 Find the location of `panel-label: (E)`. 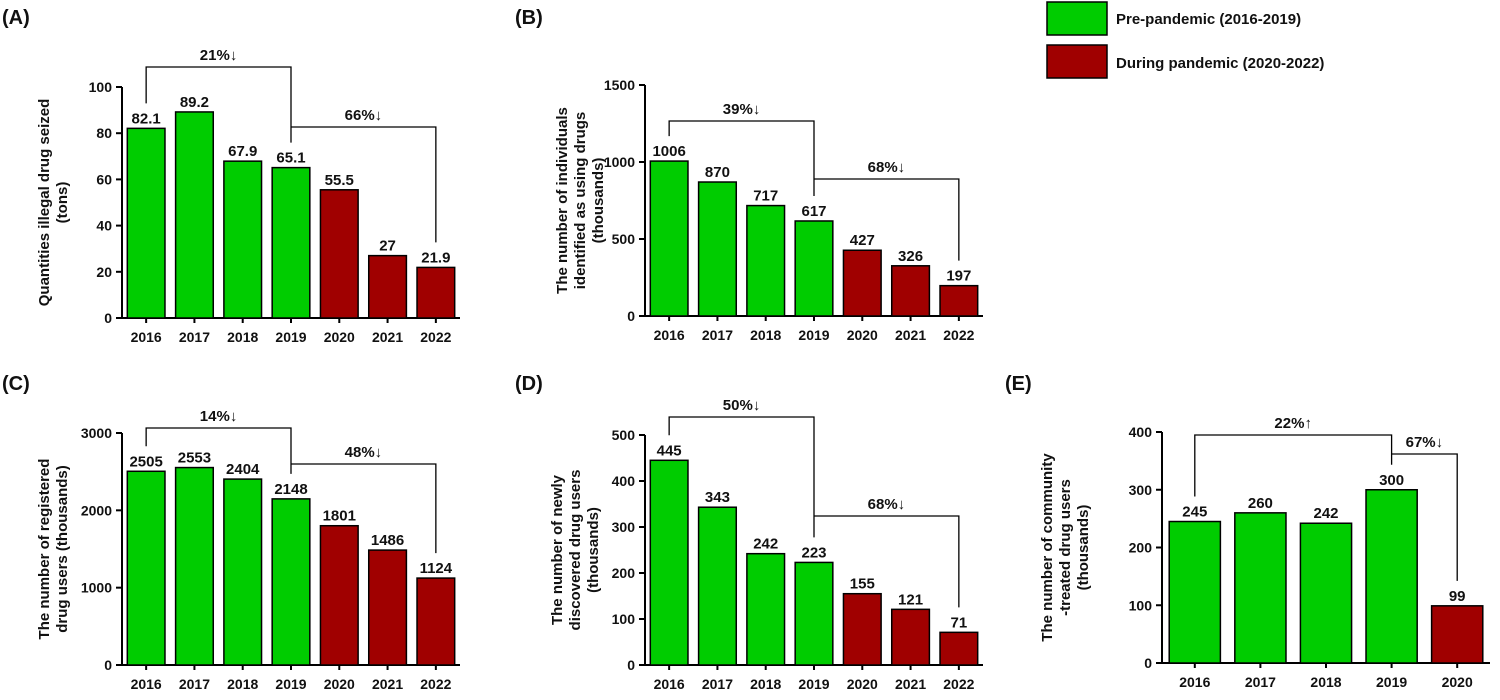

panel-label: (E) is located at coordinates (1018, 384).